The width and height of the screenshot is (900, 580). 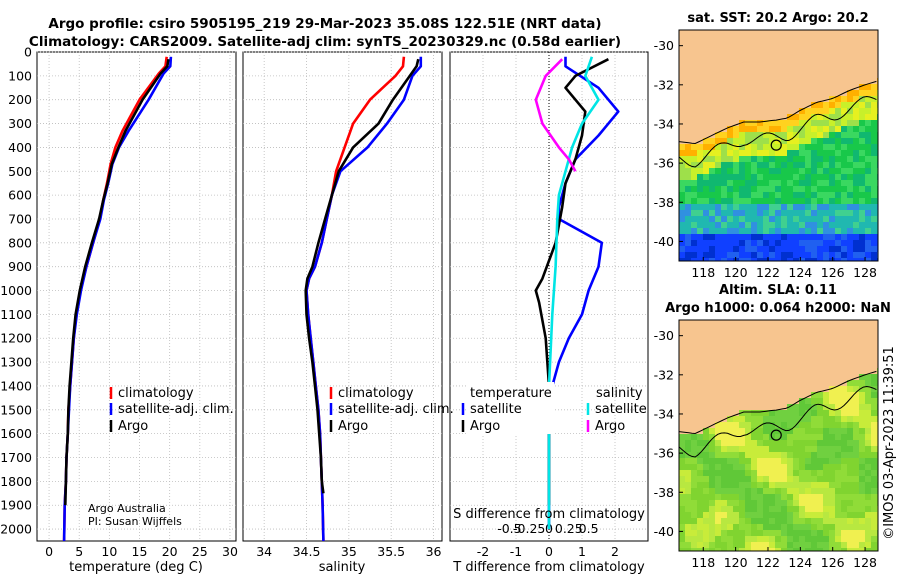 What do you see at coordinates (20, 266) in the screenshot?
I see `y-tick-label: 900` at bounding box center [20, 266].